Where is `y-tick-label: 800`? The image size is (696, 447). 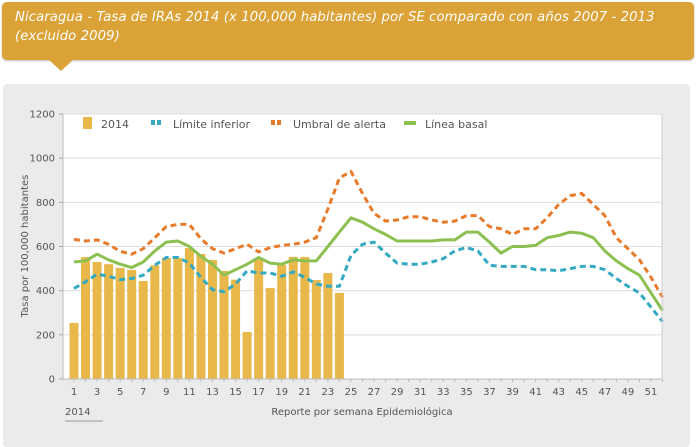
y-tick-label: 800 is located at coordinates (45, 203).